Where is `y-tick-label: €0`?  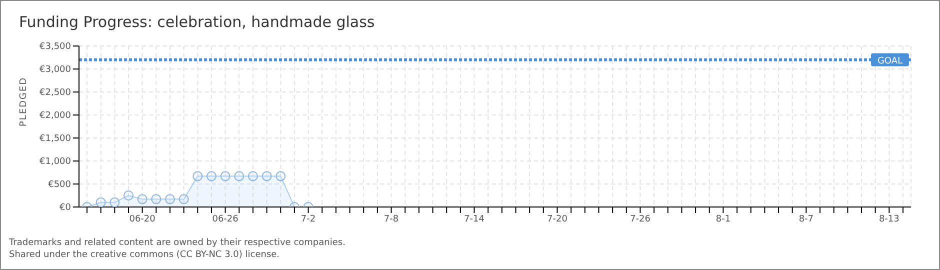
y-tick-label: €0 is located at coordinates (66, 208).